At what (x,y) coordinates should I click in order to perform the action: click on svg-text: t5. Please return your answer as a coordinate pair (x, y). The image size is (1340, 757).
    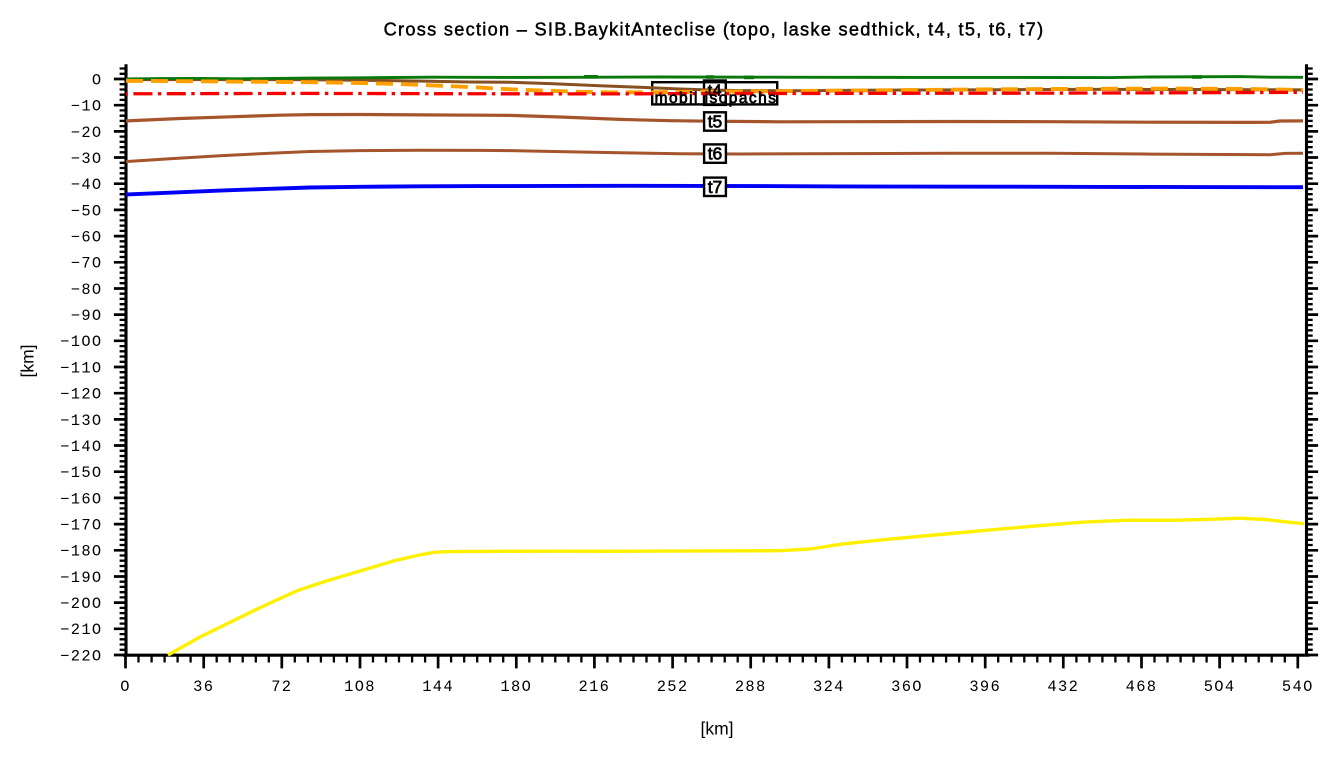
    Looking at the image, I should click on (715, 122).